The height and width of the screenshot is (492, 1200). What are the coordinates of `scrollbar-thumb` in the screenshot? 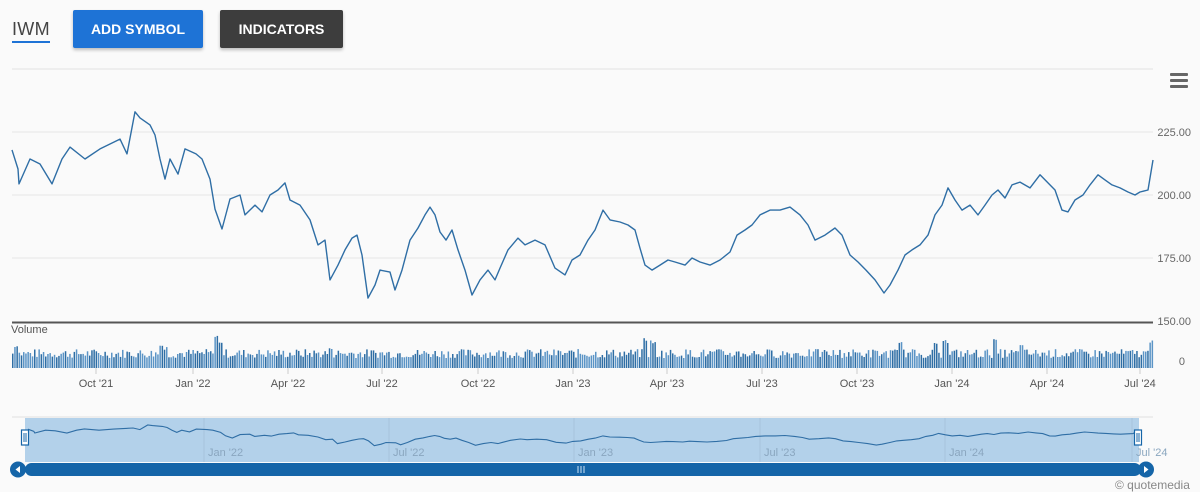 It's located at (583, 469).